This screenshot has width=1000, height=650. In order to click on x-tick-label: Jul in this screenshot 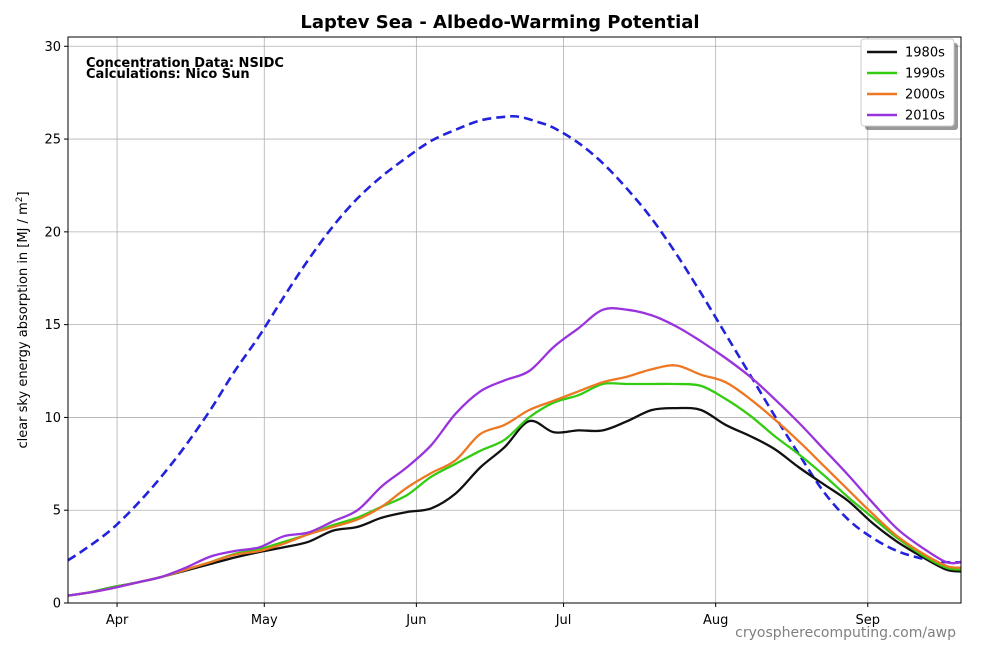, I will do `click(563, 620)`.